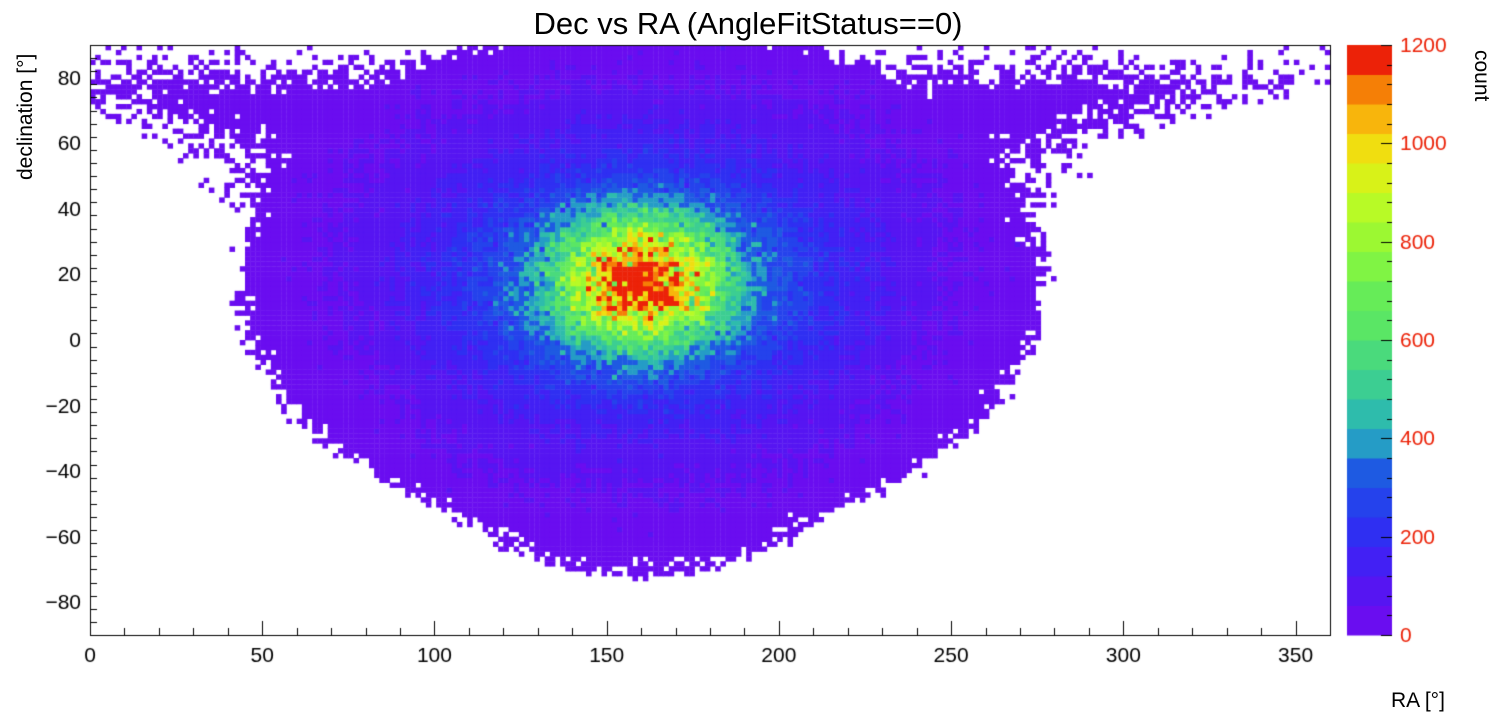 Image resolution: width=1496 pixels, height=722 pixels. I want to click on x-axis-label: RA [°], so click(1418, 700).